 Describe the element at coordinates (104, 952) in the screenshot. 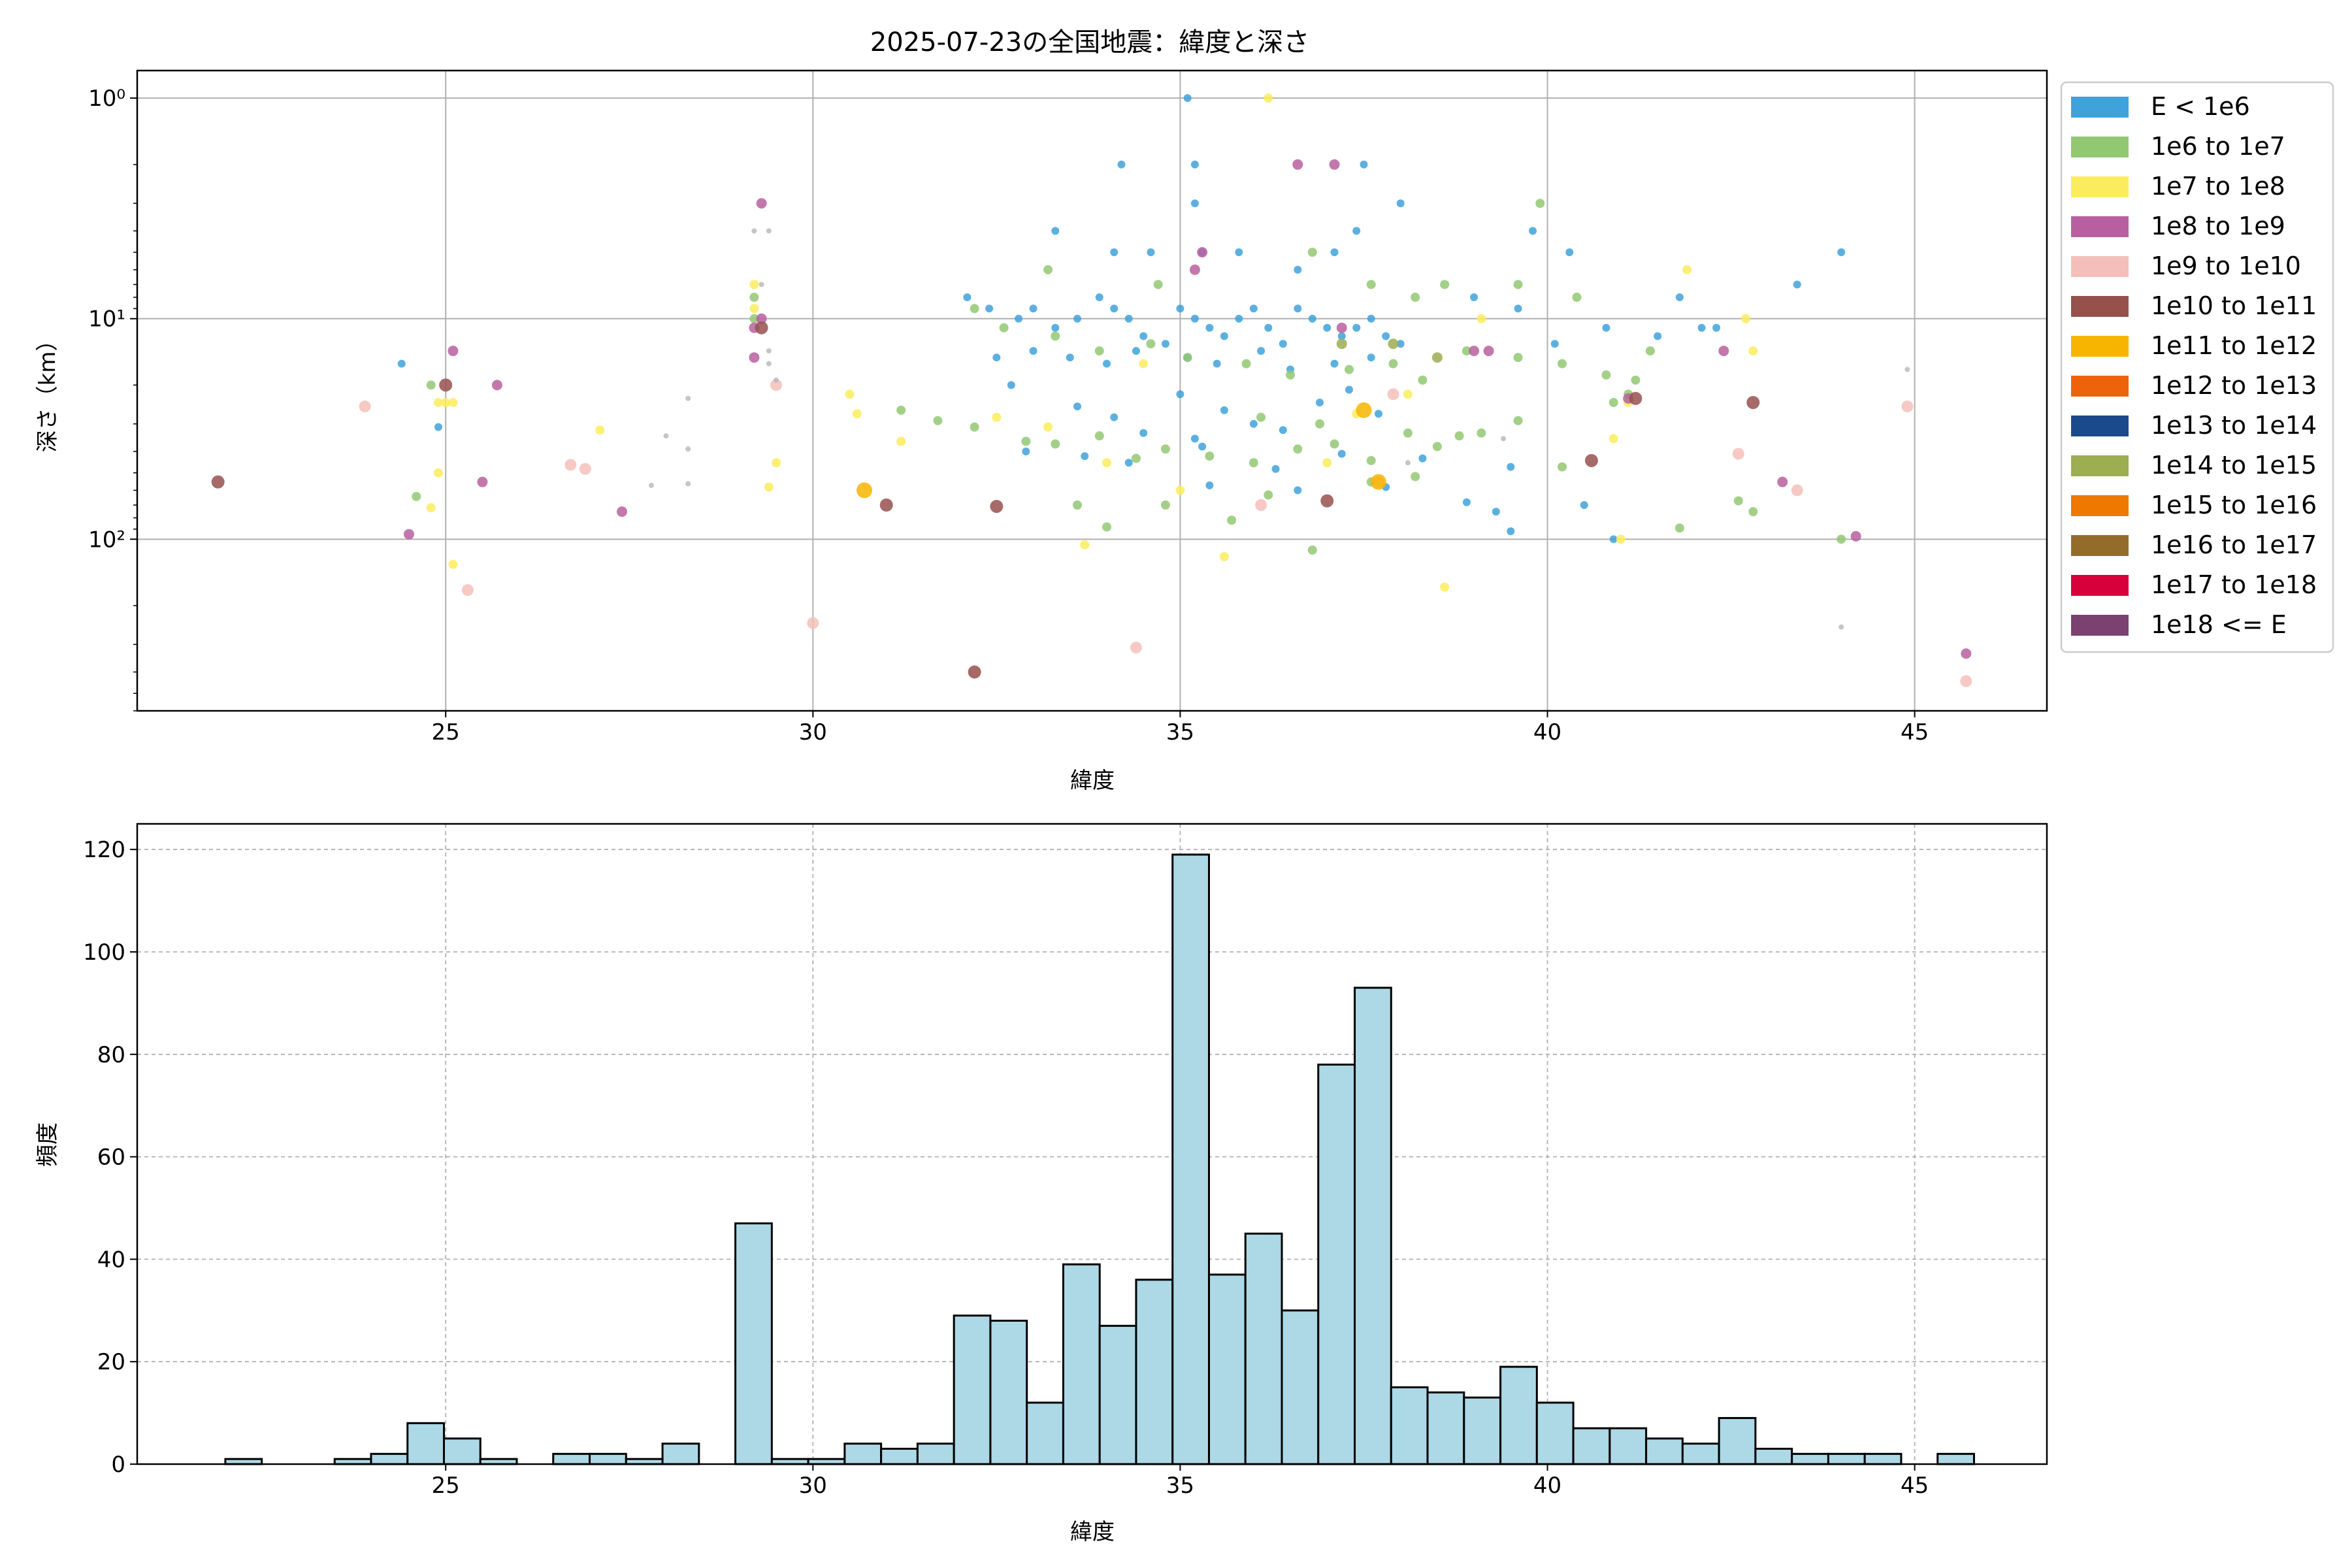

I see `histogram-y-tick-label: 100` at that location.